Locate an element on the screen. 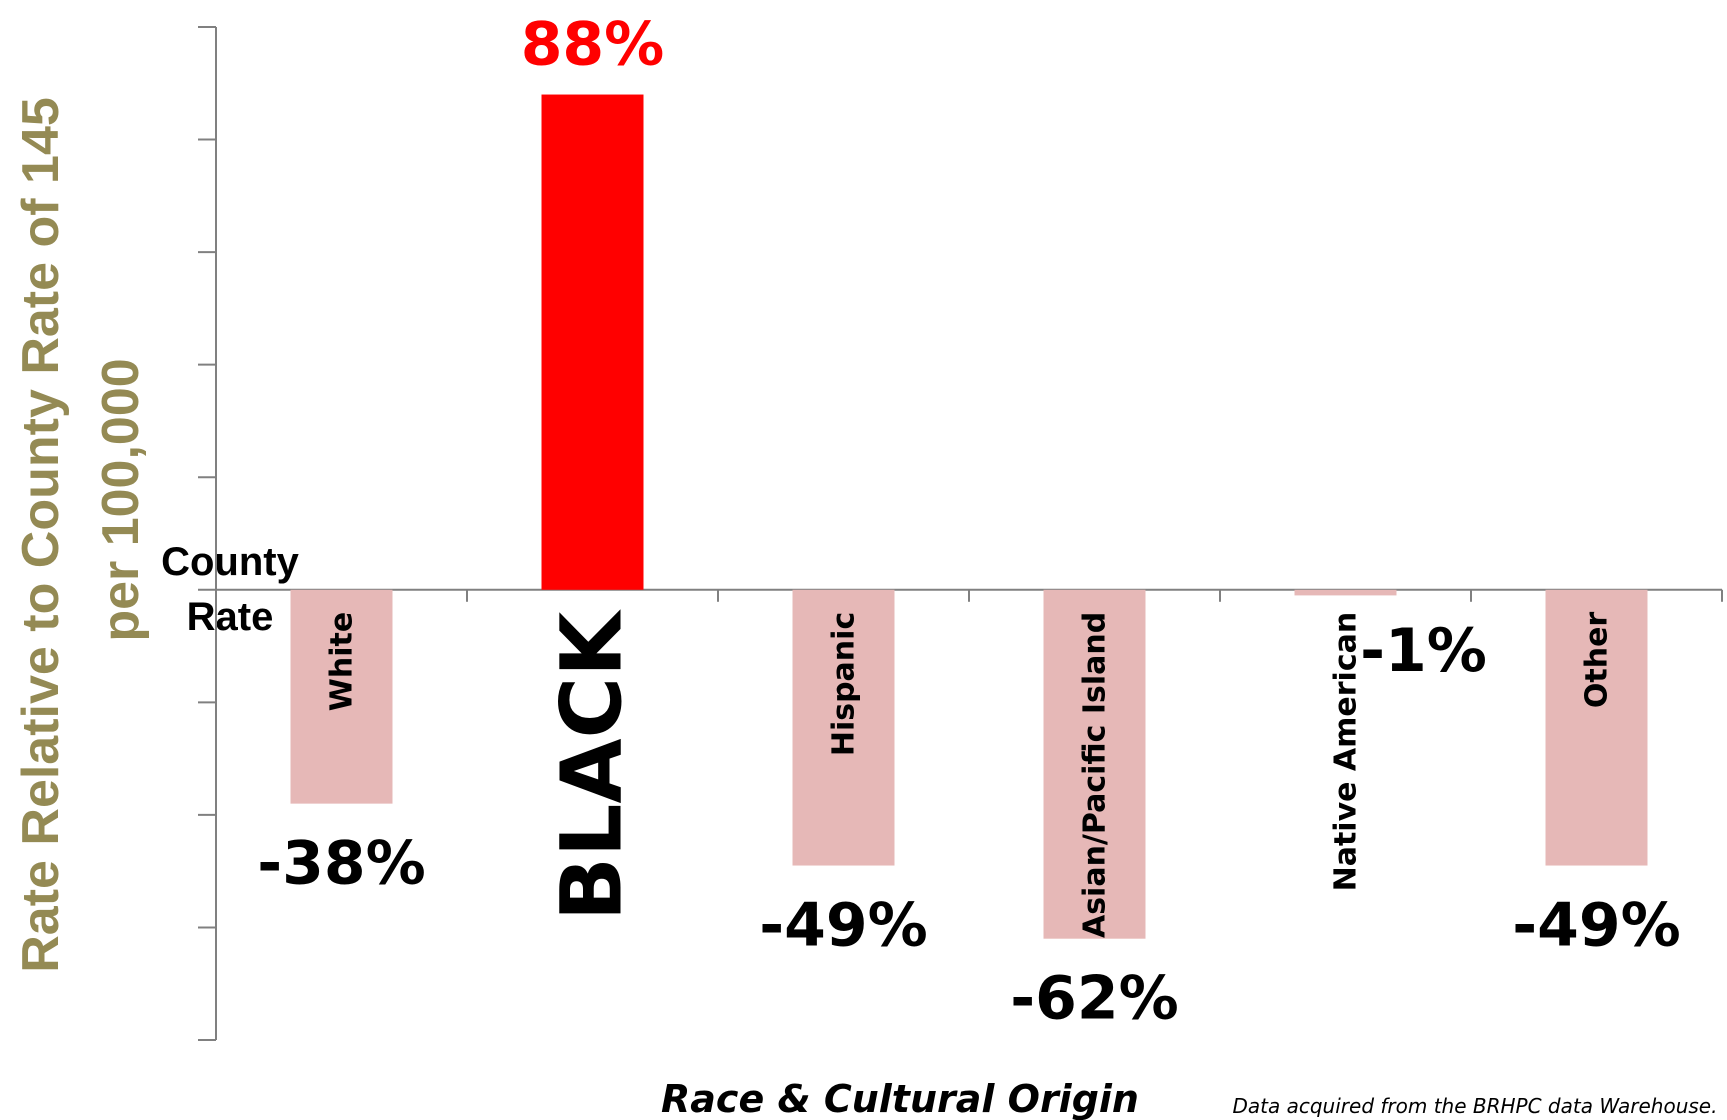 Image resolution: width=1727 pixels, height=1120 pixels. bar-native-american is located at coordinates (1345, 592).